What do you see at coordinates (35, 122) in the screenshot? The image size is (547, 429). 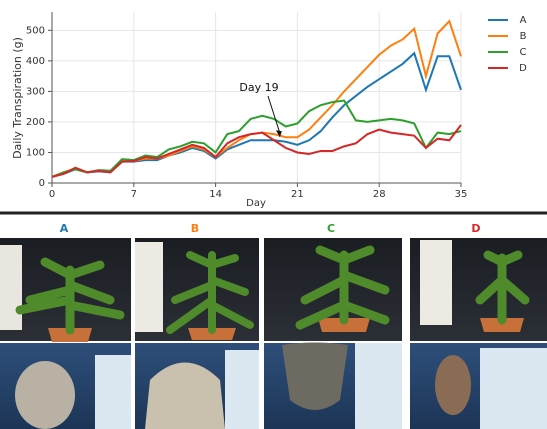 I see `y-tick-label: 200` at bounding box center [35, 122].